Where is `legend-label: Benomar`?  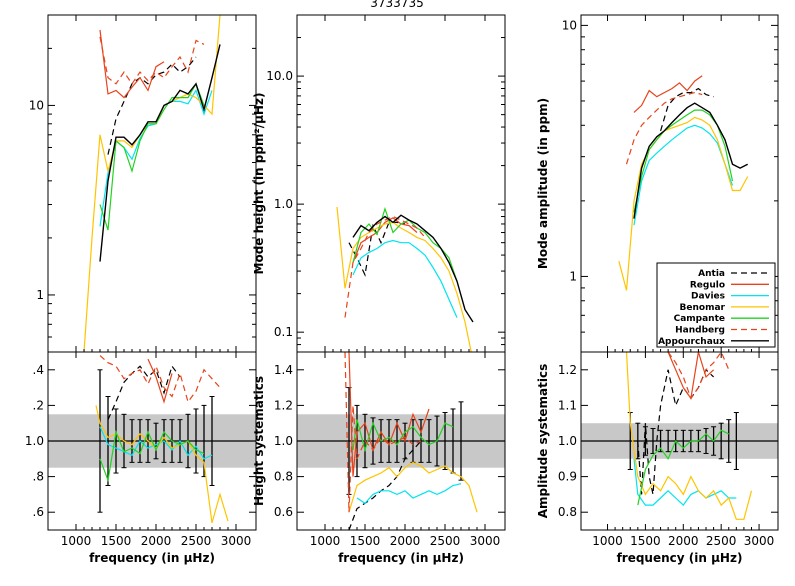 legend-label: Benomar is located at coordinates (703, 308).